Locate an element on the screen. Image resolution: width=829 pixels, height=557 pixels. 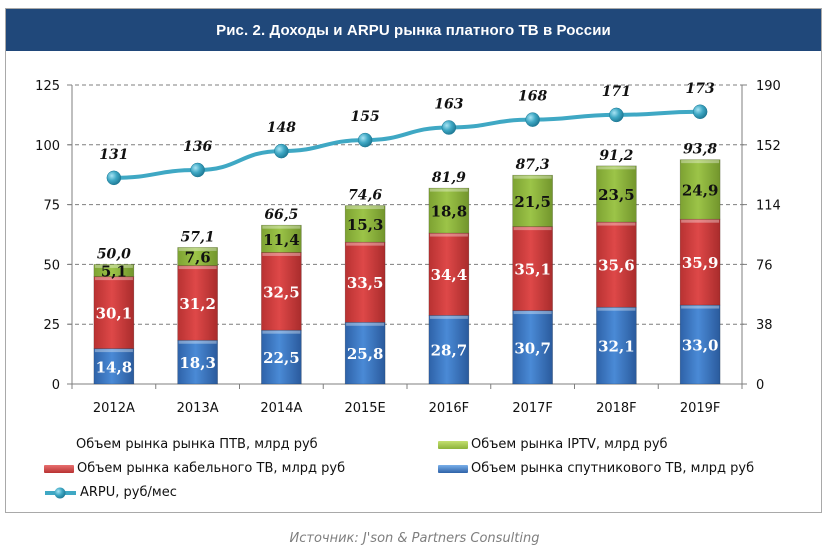
bar-label-satellite: 18,3 is located at coordinates (197, 363).